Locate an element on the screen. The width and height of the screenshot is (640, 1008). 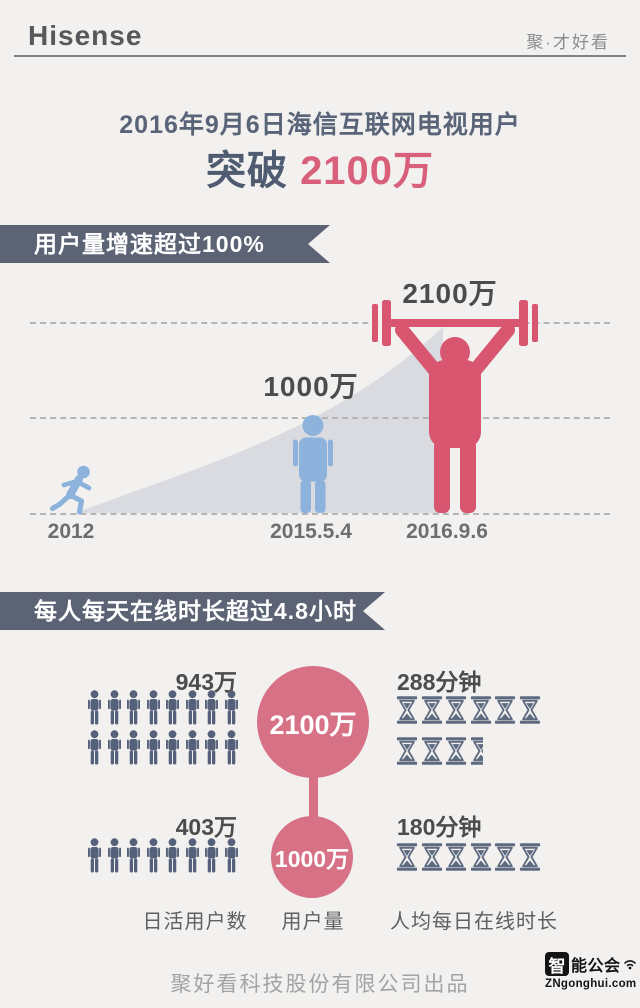
milestone-date-2015: 2015.5.4 is located at coordinates (311, 531).